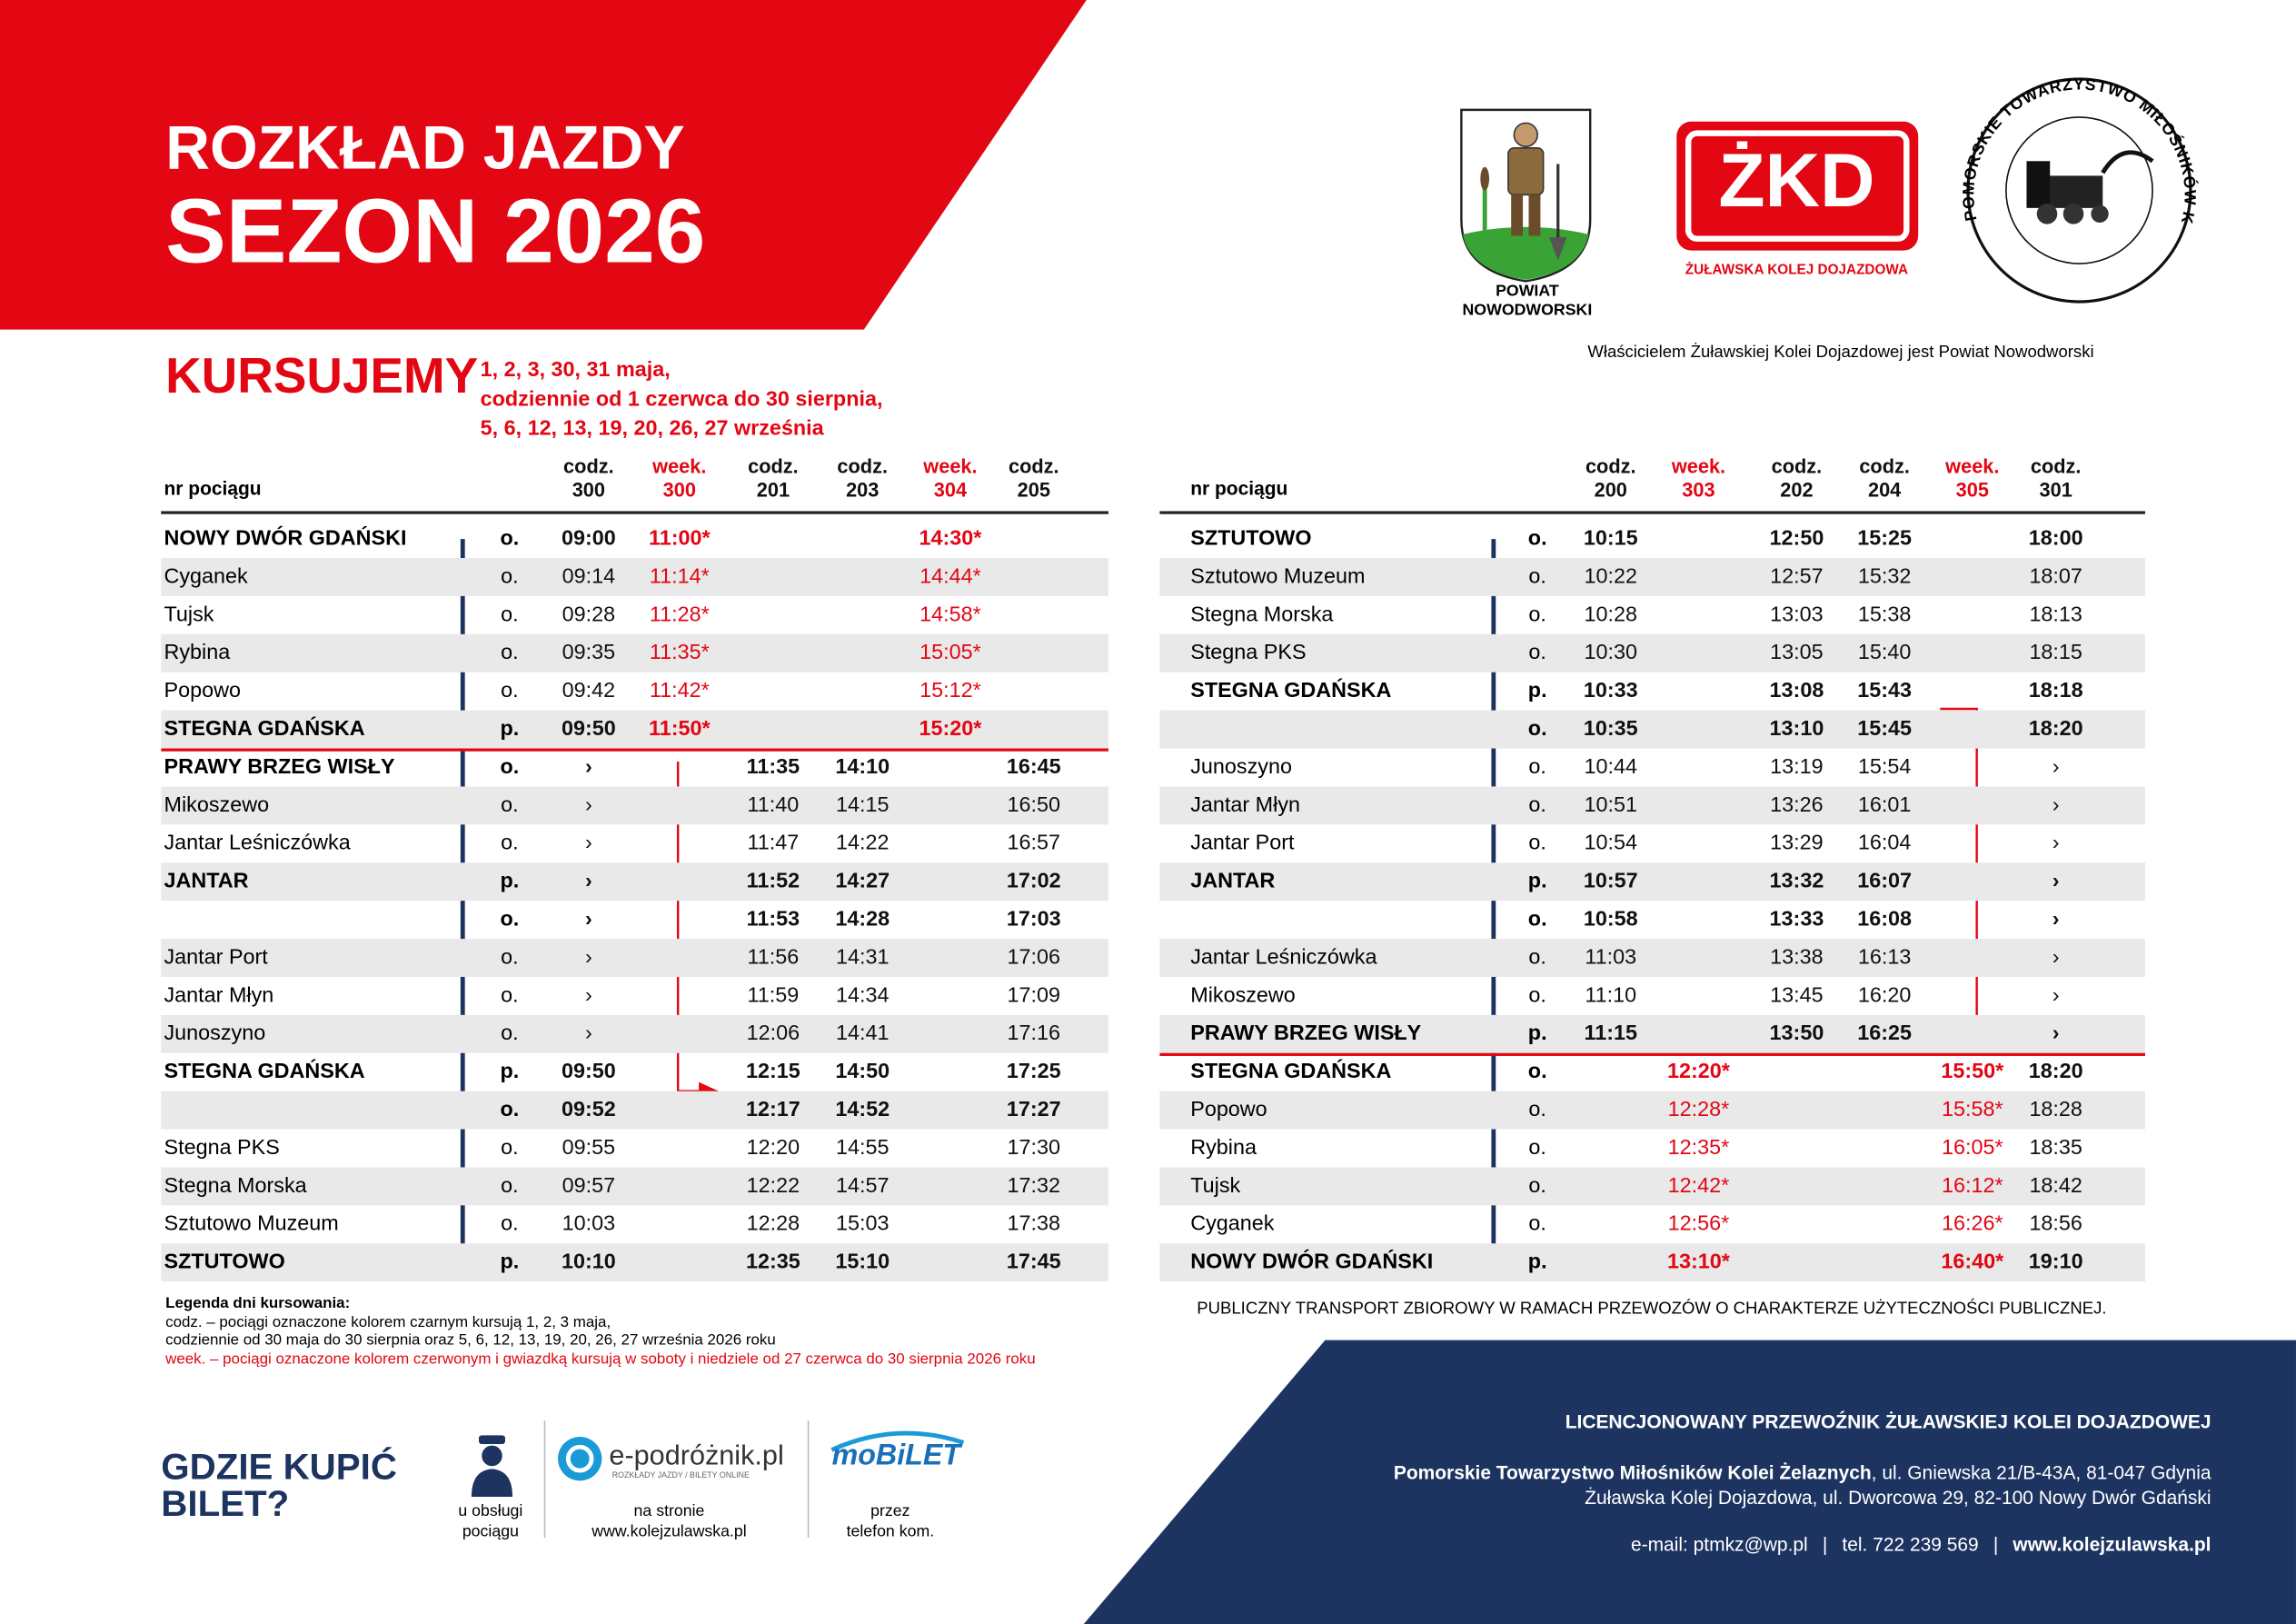 The image size is (2296, 1624). What do you see at coordinates (589, 1148) in the screenshot?
I see `departure-time: 09:55` at bounding box center [589, 1148].